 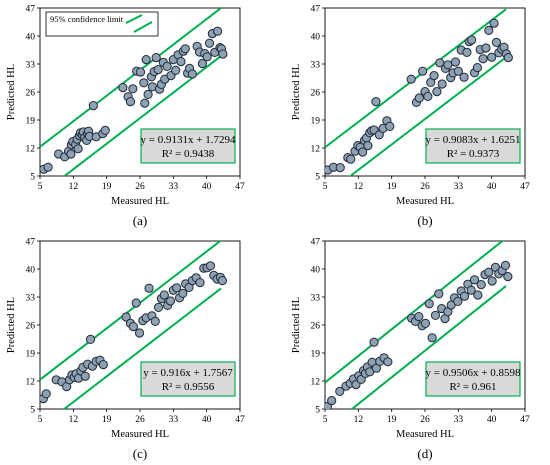 What do you see at coordinates (525, 420) in the screenshot?
I see `x-tick-label: 47` at bounding box center [525, 420].